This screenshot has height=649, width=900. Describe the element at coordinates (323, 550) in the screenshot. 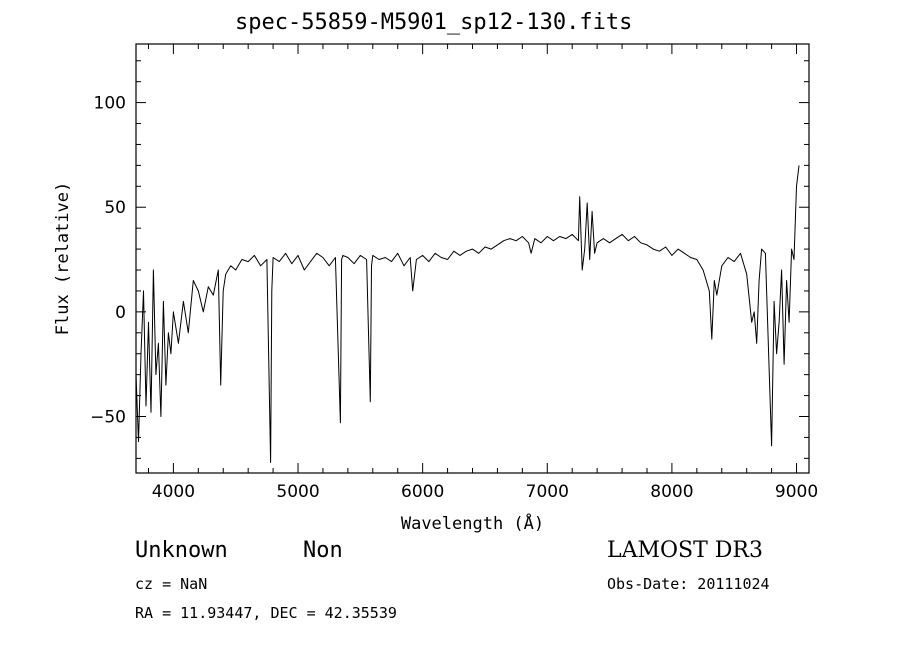

I see `object-subclass: Non` at that location.